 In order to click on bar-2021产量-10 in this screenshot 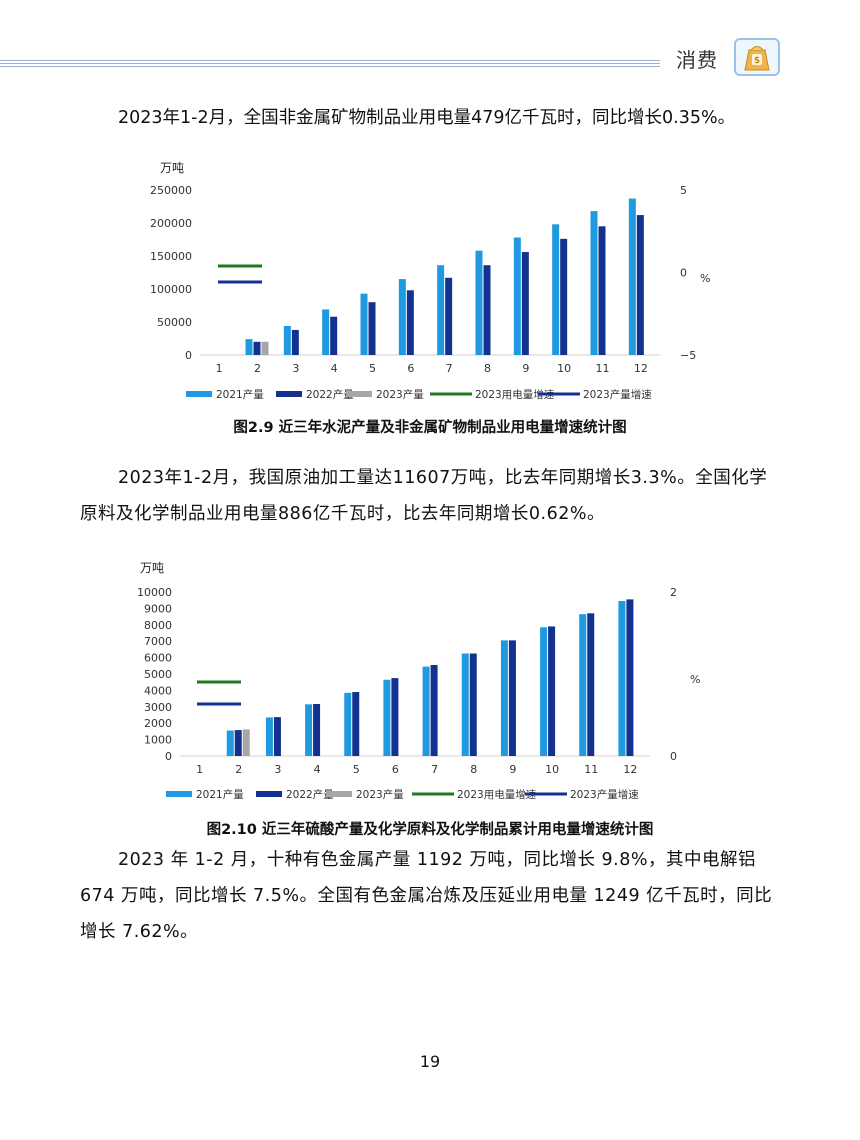, I will do `click(556, 289)`.